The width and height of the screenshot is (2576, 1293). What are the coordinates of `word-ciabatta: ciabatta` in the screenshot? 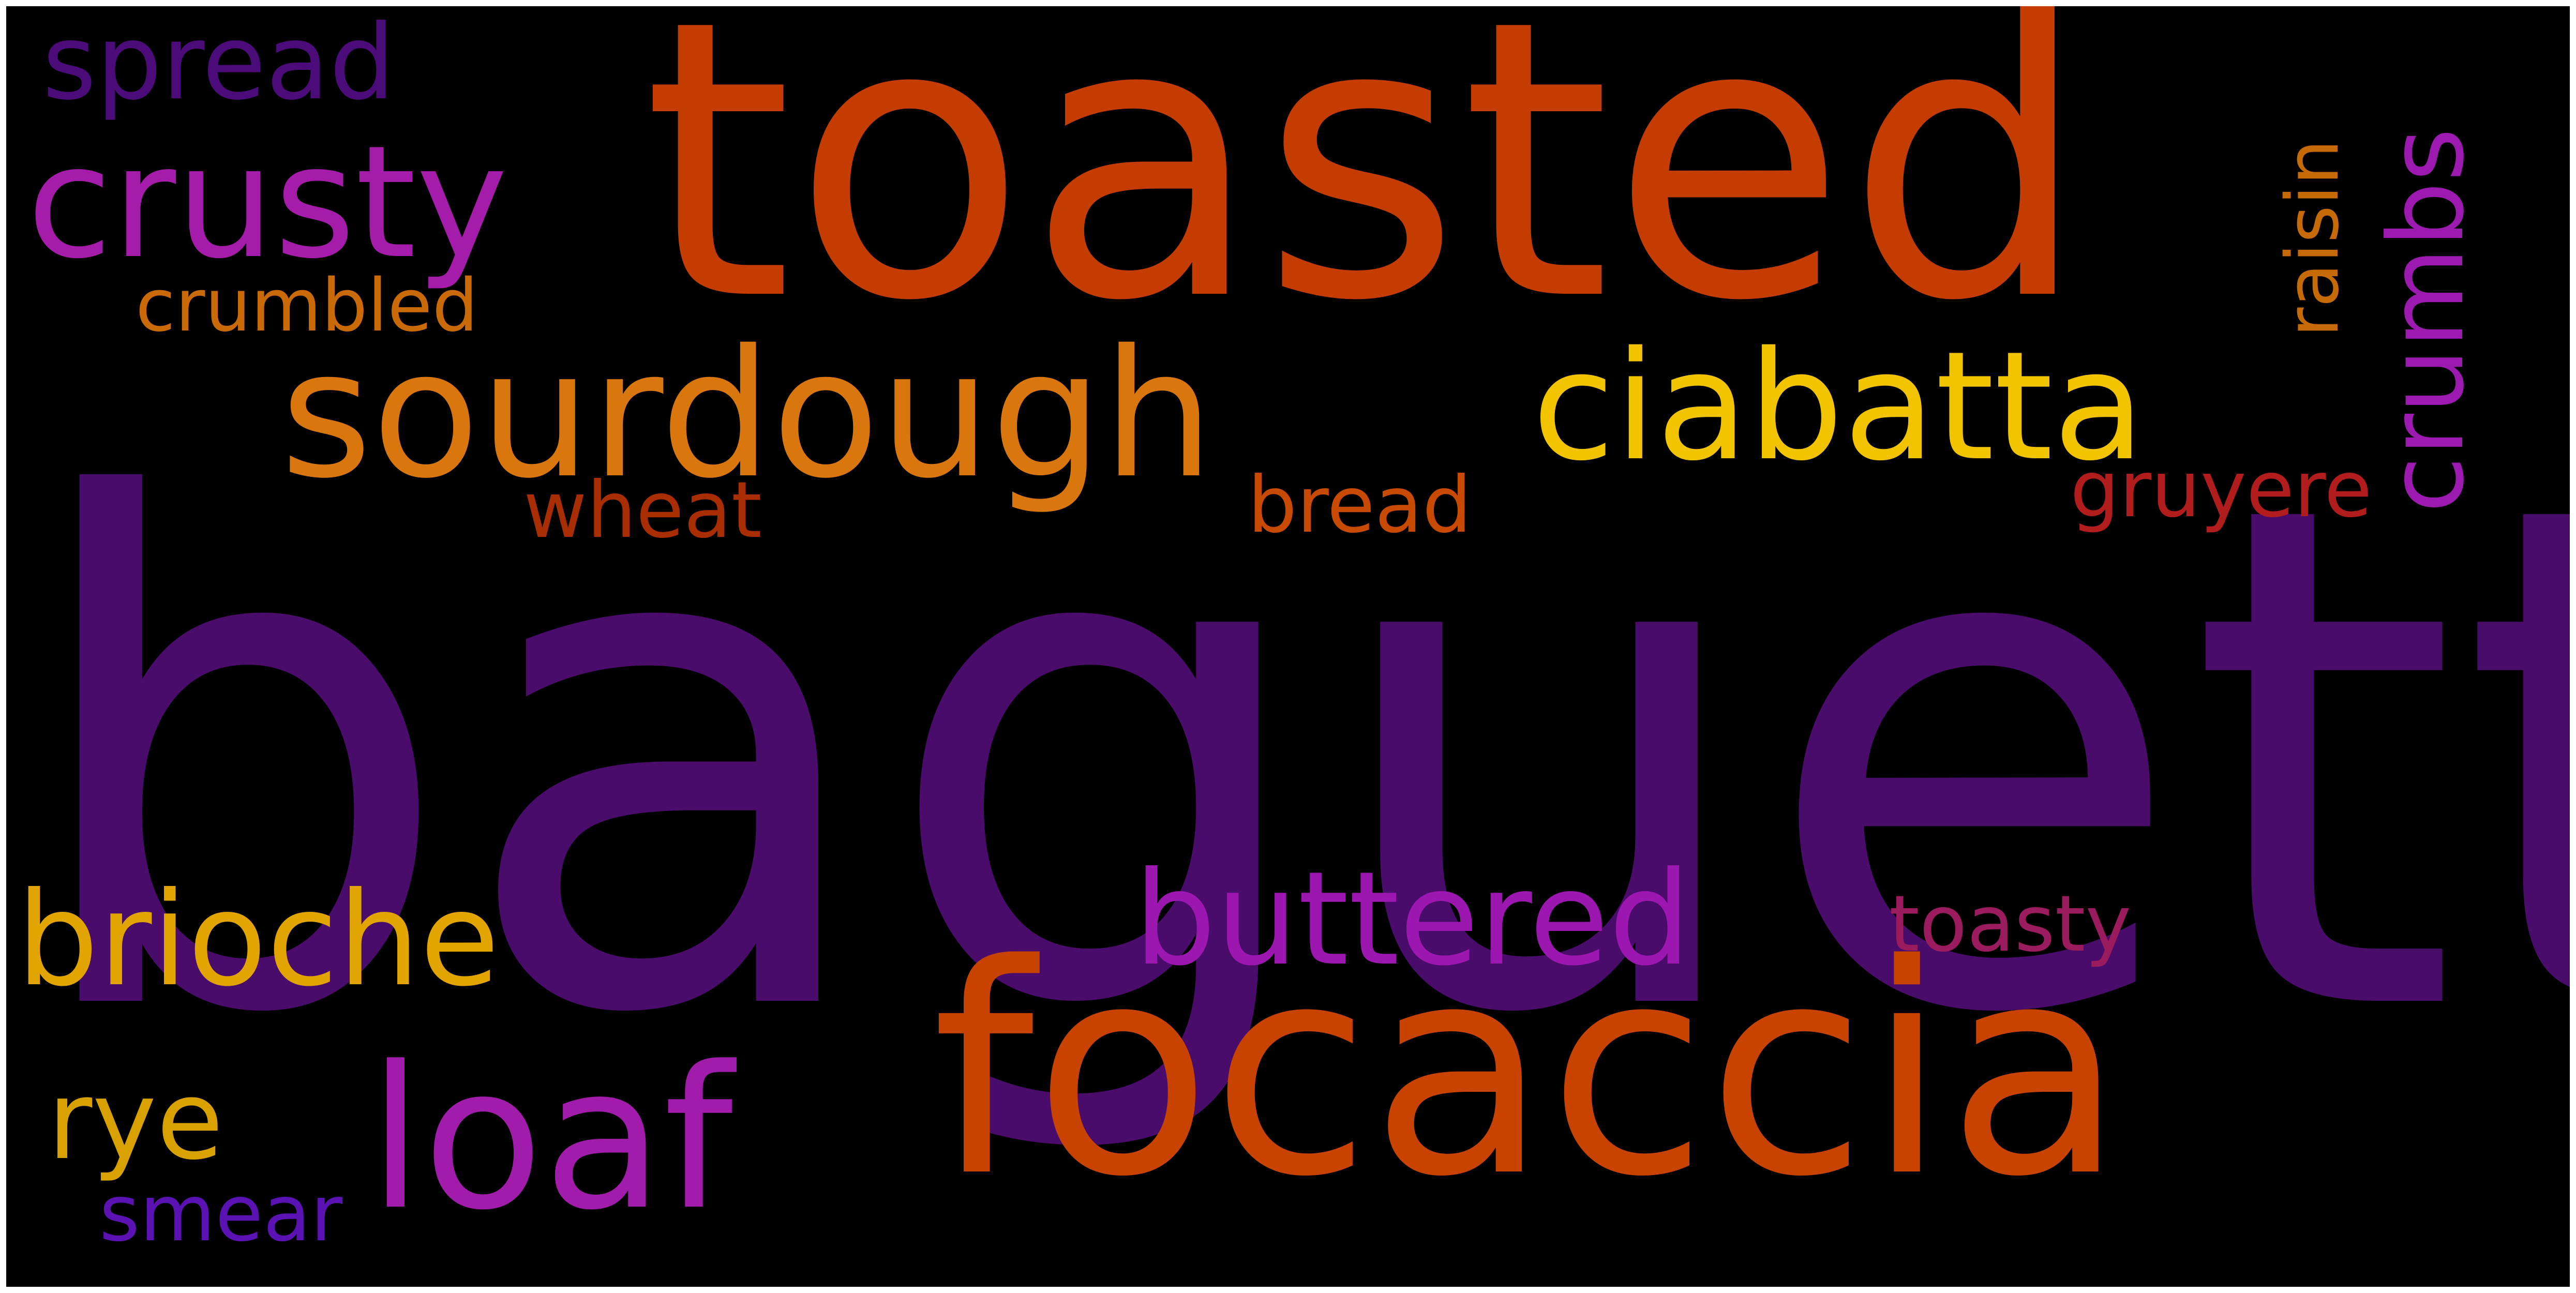 It's located at (1838, 407).